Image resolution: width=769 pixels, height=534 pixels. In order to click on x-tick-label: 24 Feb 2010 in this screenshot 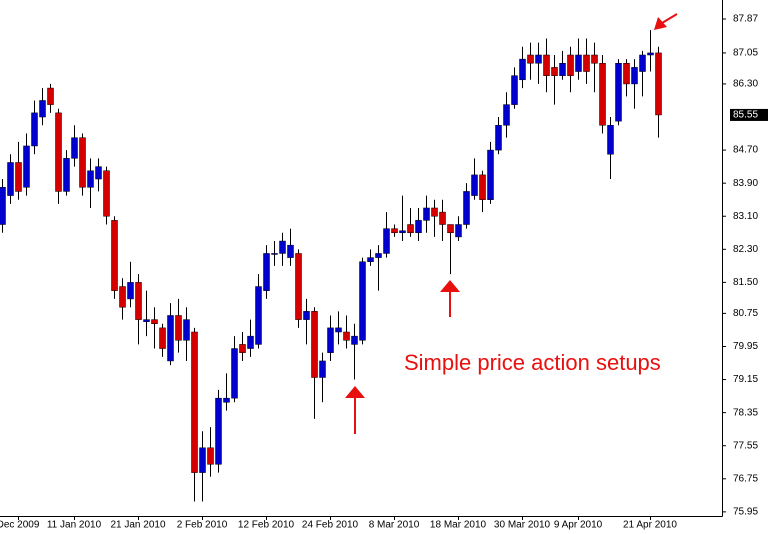, I will do `click(330, 525)`.